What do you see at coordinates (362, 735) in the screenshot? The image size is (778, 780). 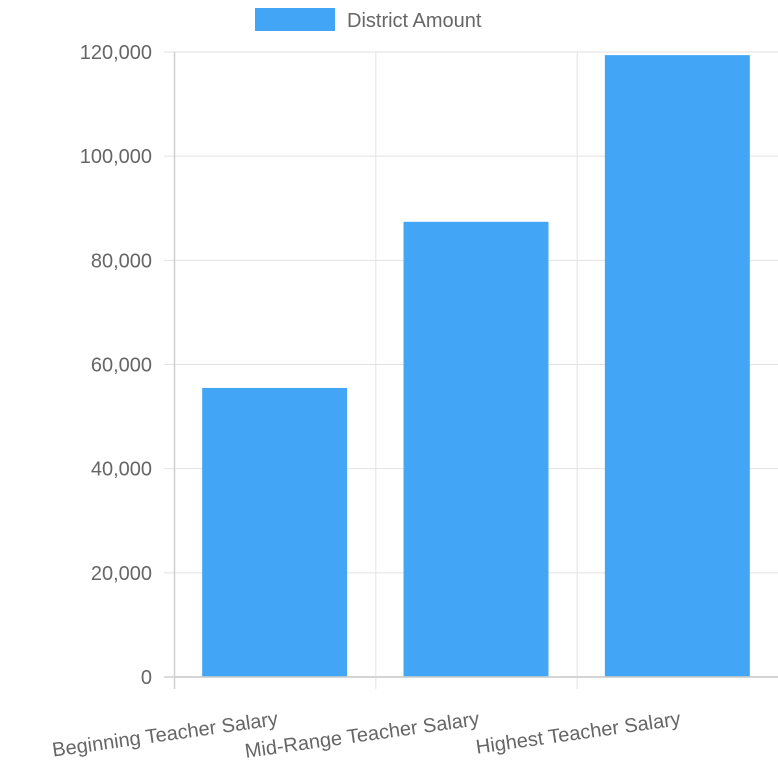 I see `x-tick-label: Mid-Range Teacher Salary` at bounding box center [362, 735].